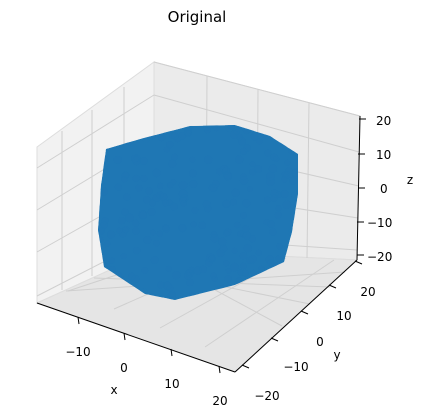  I want to click on y-axis-label: y, so click(336, 355).